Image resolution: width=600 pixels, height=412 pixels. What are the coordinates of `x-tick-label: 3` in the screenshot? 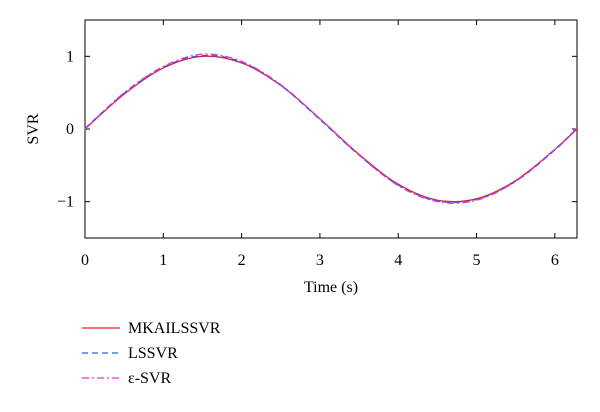 It's located at (320, 260).